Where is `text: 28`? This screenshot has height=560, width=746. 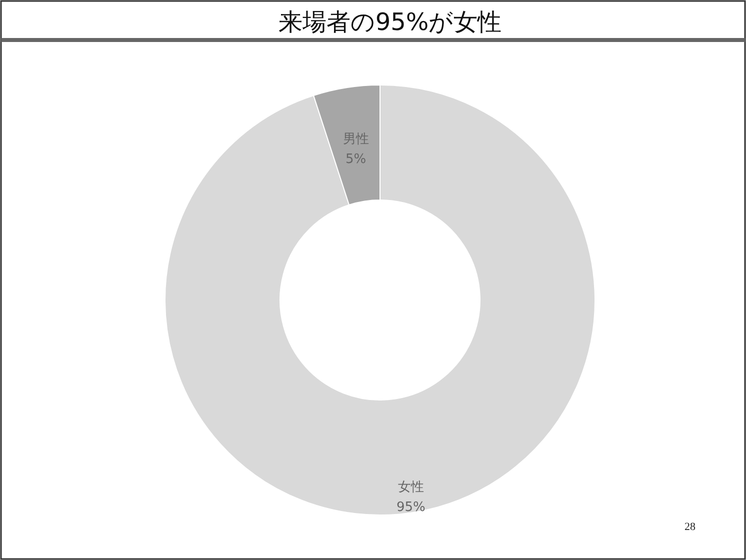
text: 28 is located at coordinates (690, 527).